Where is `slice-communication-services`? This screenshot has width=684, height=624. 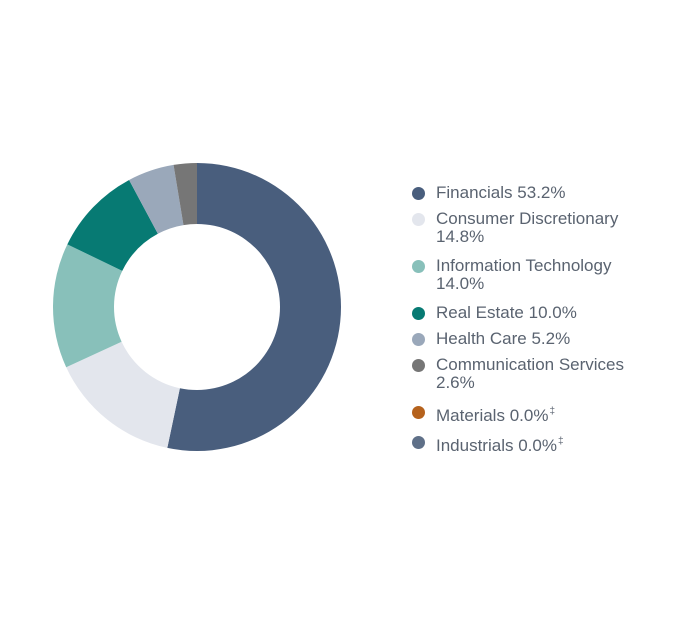 slice-communication-services is located at coordinates (185, 194).